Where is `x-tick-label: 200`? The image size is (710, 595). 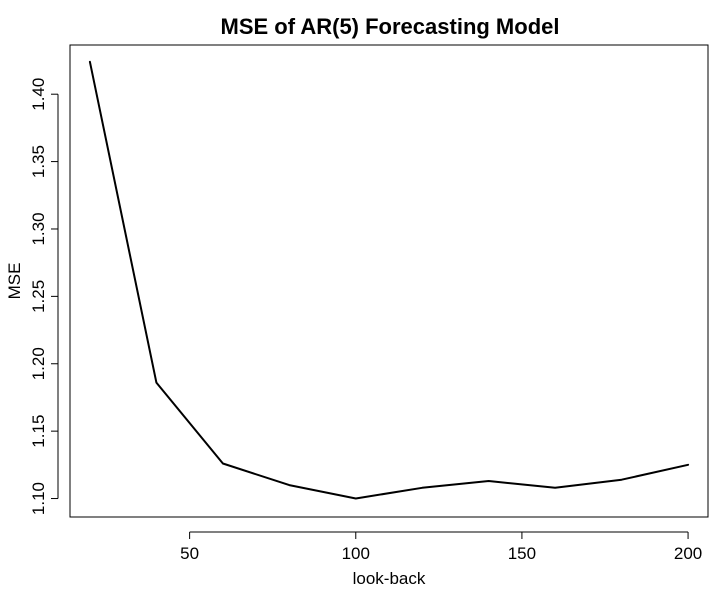 x-tick-label: 200 is located at coordinates (688, 553).